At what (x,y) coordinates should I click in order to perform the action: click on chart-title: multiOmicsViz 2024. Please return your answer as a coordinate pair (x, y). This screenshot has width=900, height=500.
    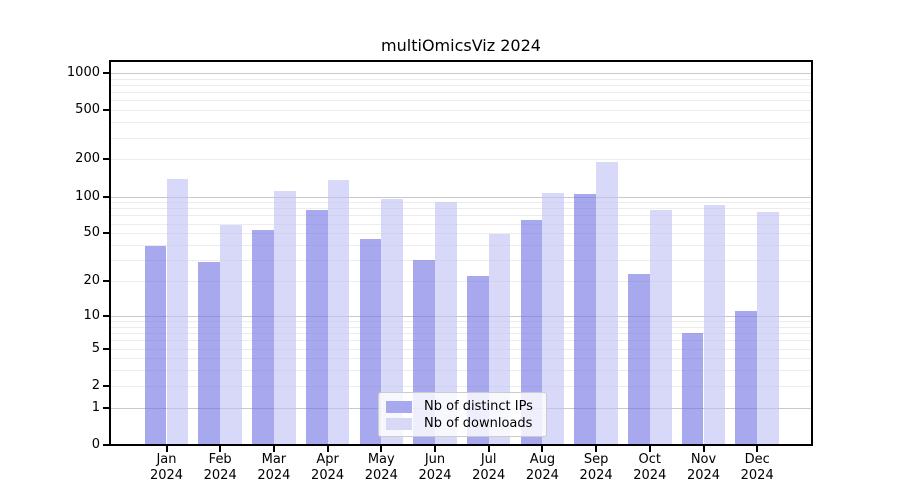
    Looking at the image, I should click on (461, 45).